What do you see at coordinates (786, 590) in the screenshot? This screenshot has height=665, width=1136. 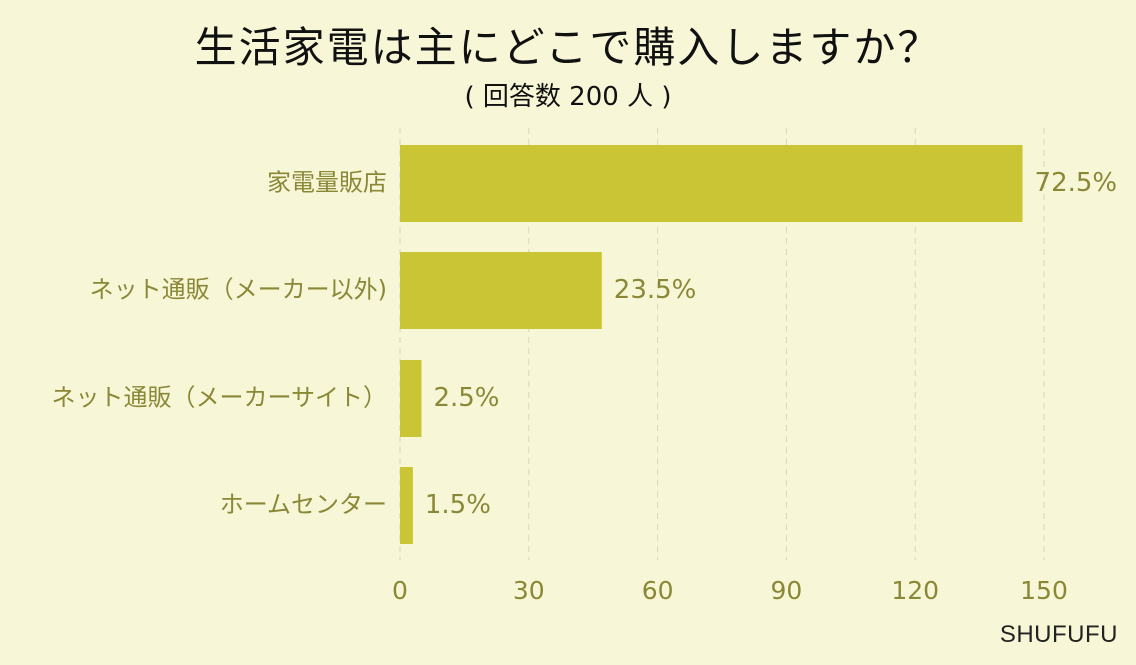 I see `x-tick-label: 90` at bounding box center [786, 590].